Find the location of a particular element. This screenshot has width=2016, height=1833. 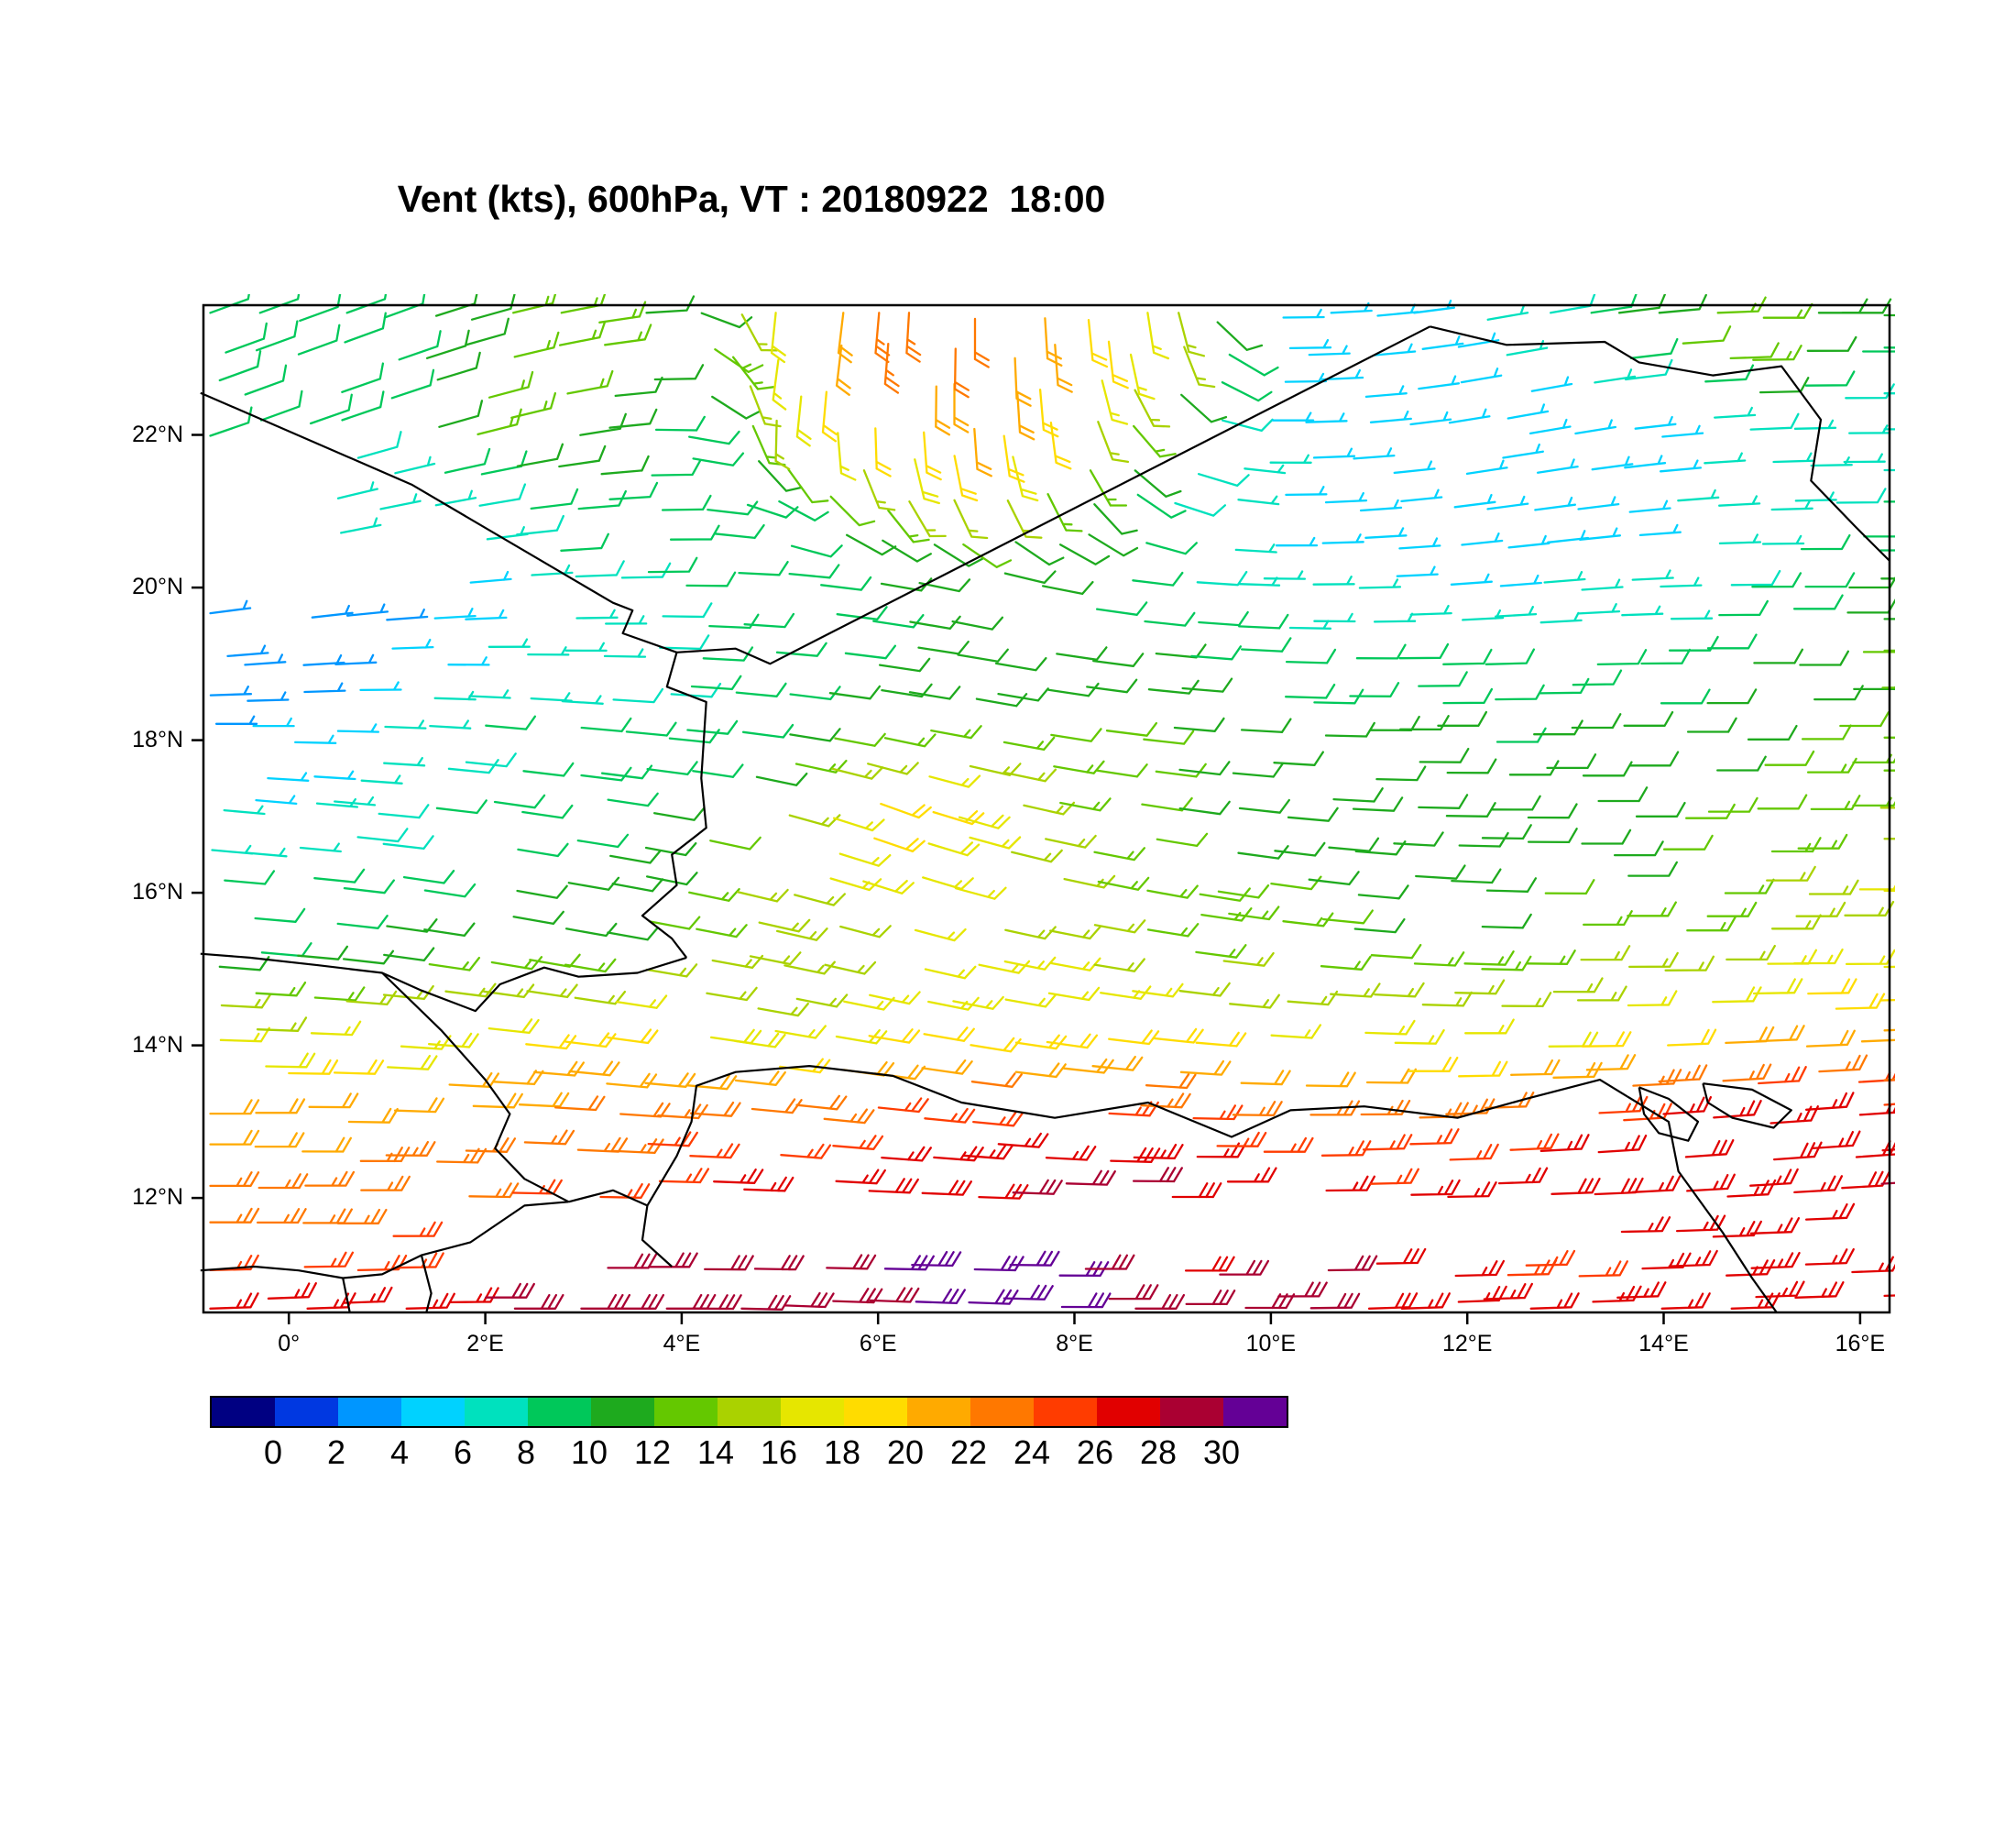

x-tick-label: 10°E is located at coordinates (1271, 1343).